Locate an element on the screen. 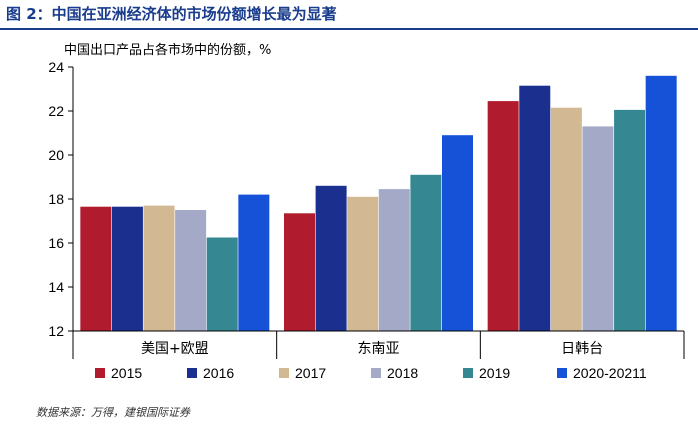 Image resolution: width=698 pixels, height=433 pixels. title-divider is located at coordinates (349, 29).